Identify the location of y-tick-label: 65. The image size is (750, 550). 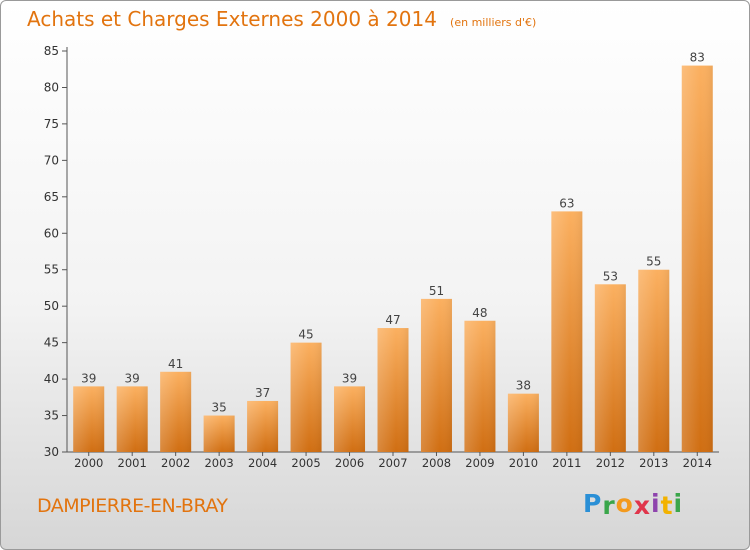
(51, 197).